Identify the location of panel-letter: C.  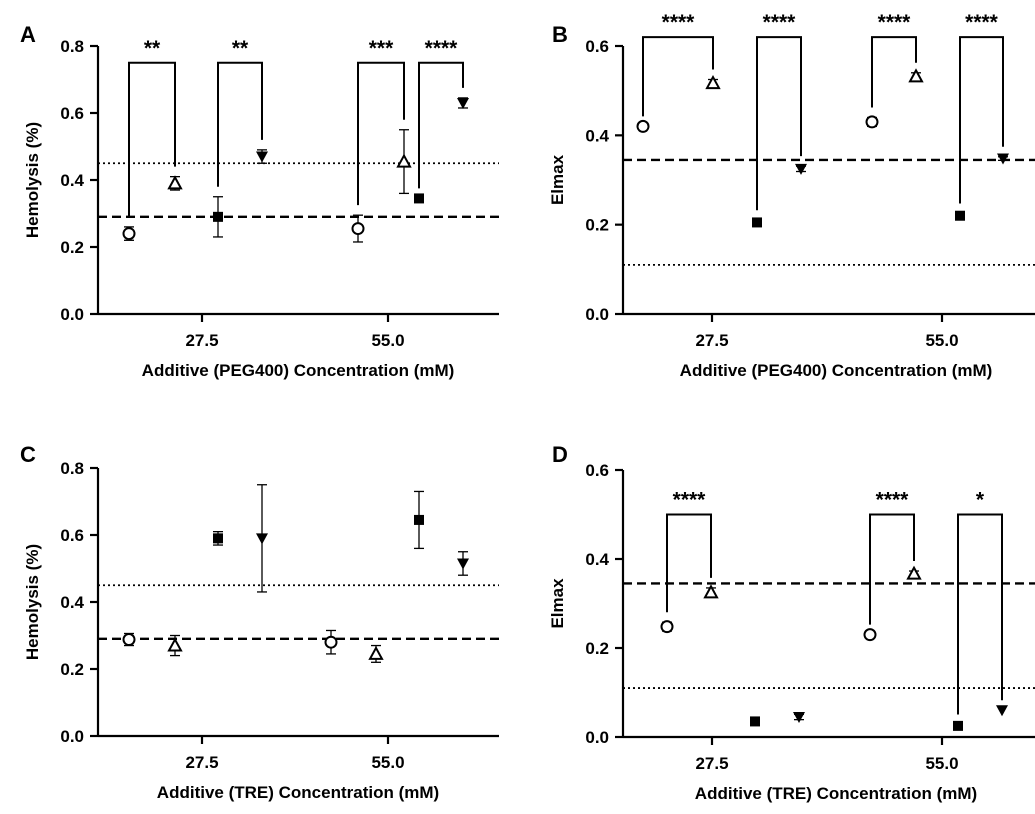
(28, 454).